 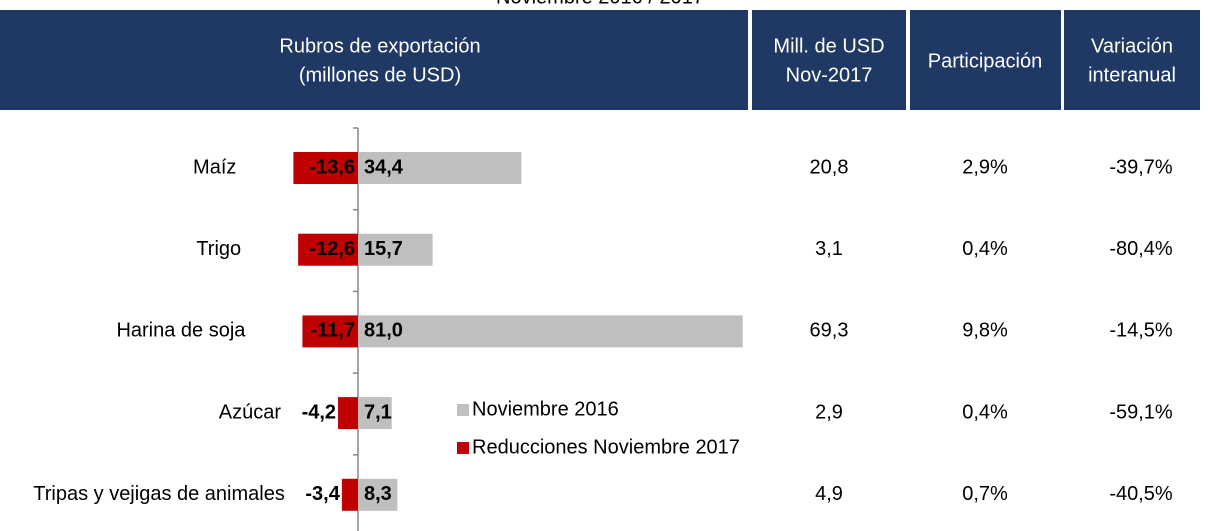 What do you see at coordinates (606, 447) in the screenshot?
I see `legend-label: Reducciones Noviembre 2017` at bounding box center [606, 447].